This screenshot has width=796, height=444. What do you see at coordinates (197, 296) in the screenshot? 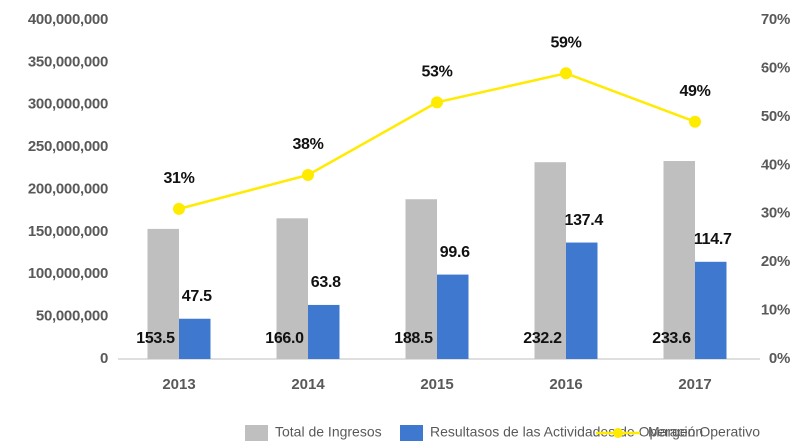
I see `data-label: 47.5` at bounding box center [197, 296].